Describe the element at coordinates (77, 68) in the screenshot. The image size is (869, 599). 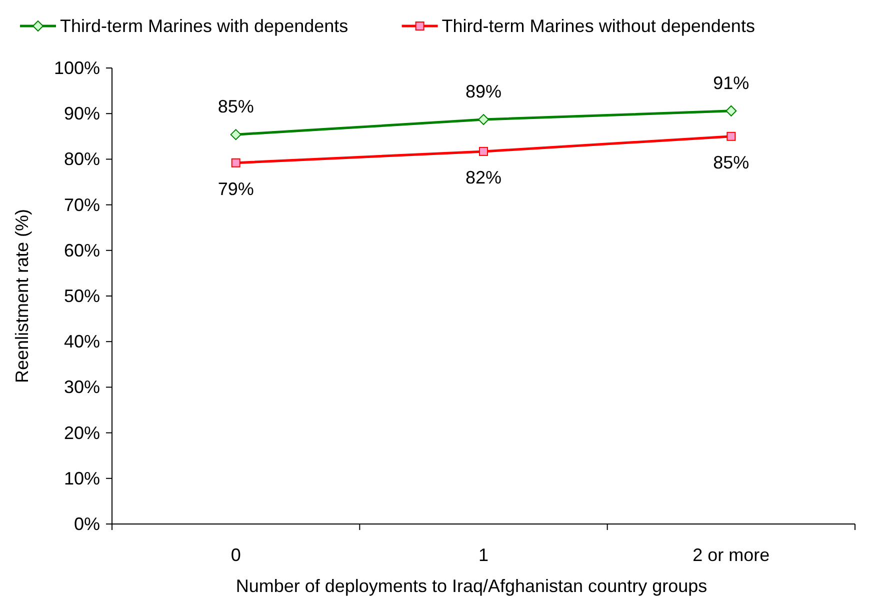
I see `y-tick-label: 100%` at that location.